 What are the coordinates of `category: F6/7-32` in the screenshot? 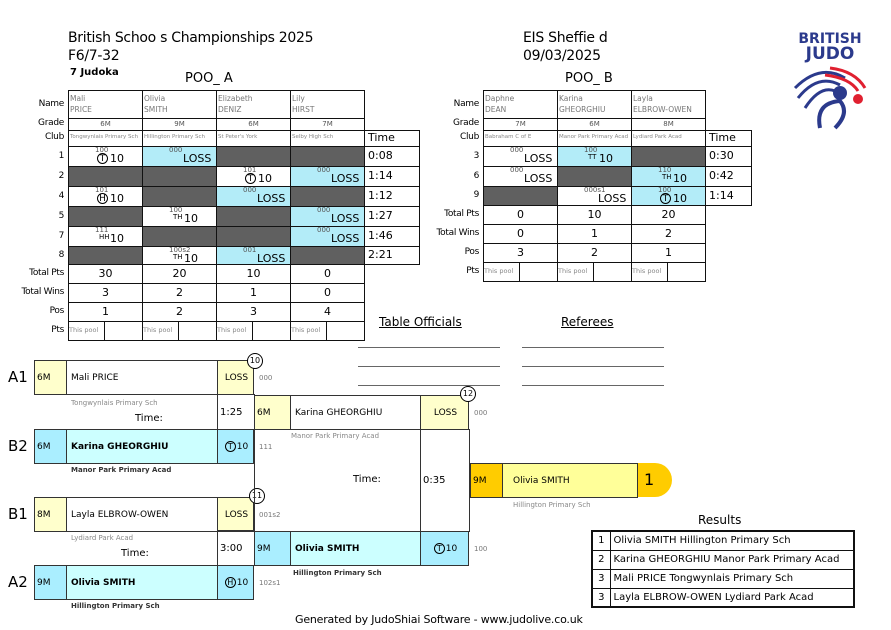 It's located at (94, 56).